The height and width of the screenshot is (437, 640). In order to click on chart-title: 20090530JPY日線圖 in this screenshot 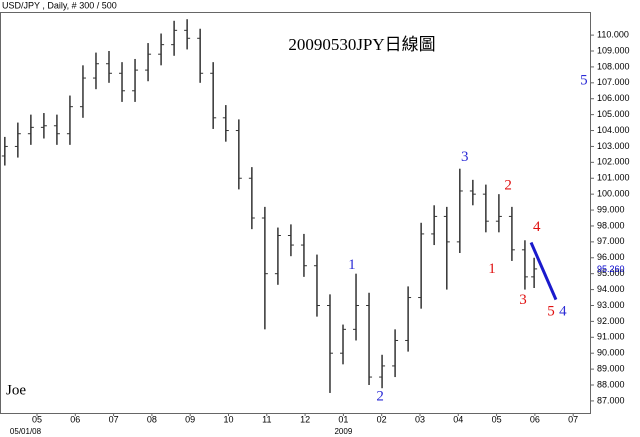, I will do `click(361, 44)`.